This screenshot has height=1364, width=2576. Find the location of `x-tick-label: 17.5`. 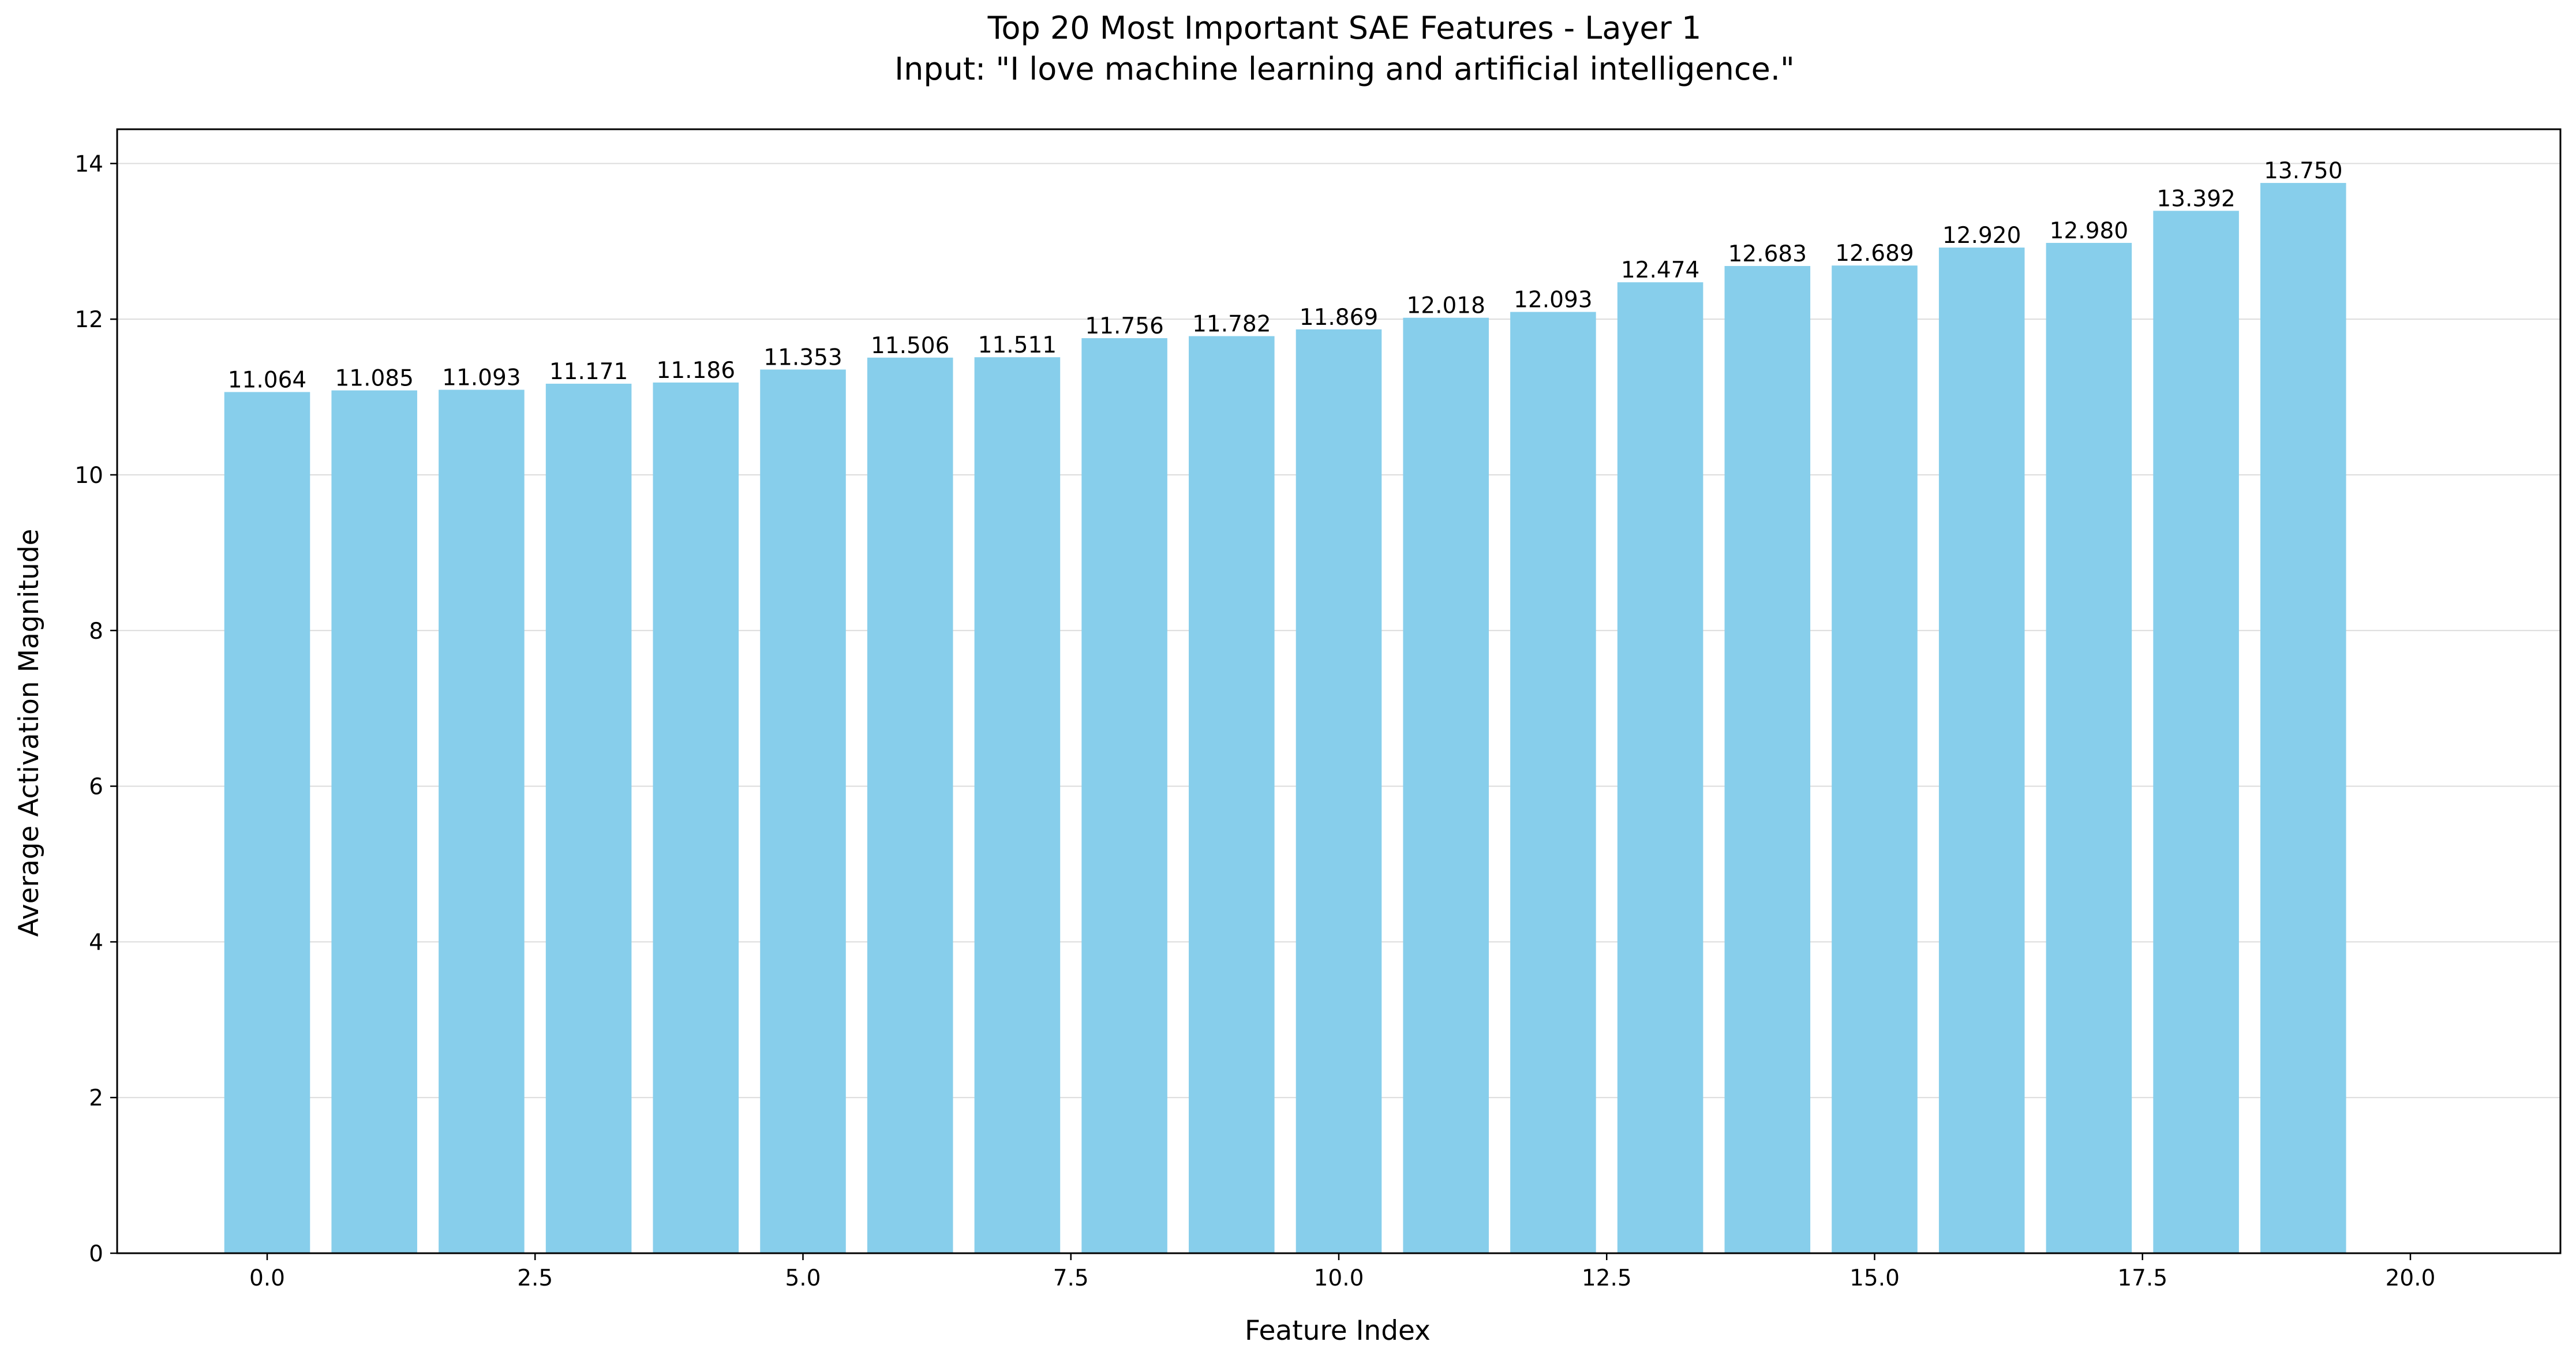

x-tick-label: 17.5 is located at coordinates (2142, 1278).